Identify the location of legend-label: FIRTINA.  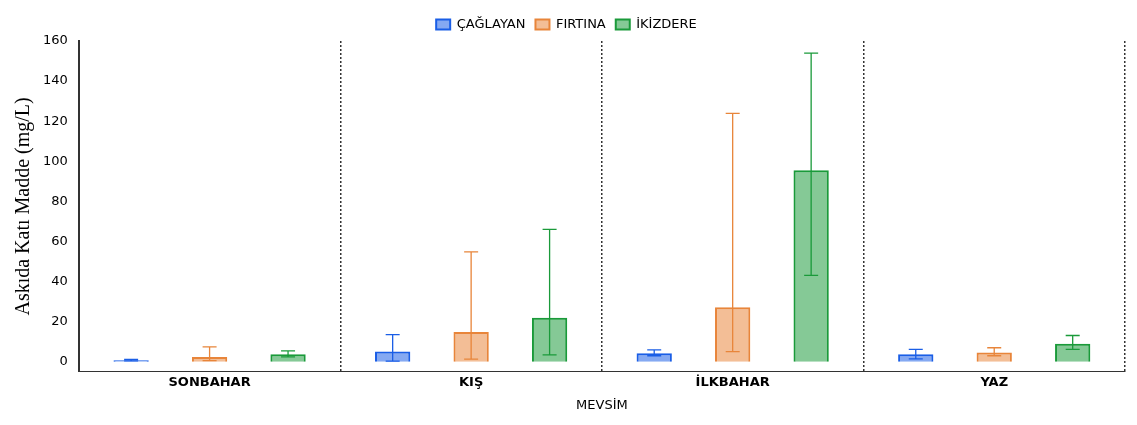
(580, 23).